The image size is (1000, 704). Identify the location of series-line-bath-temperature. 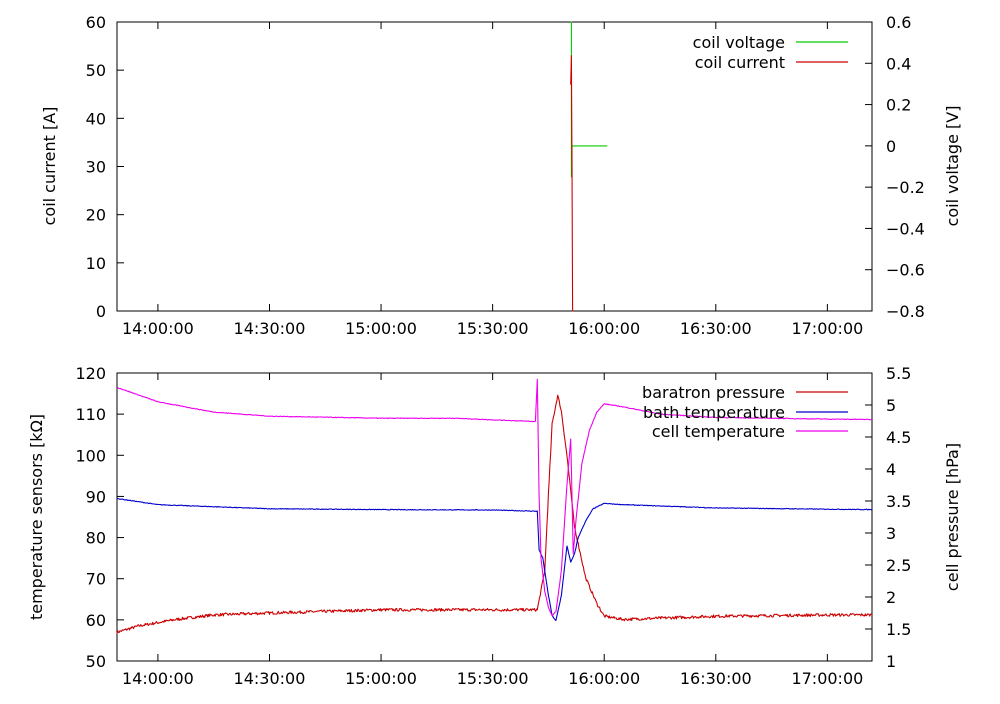
(494, 559).